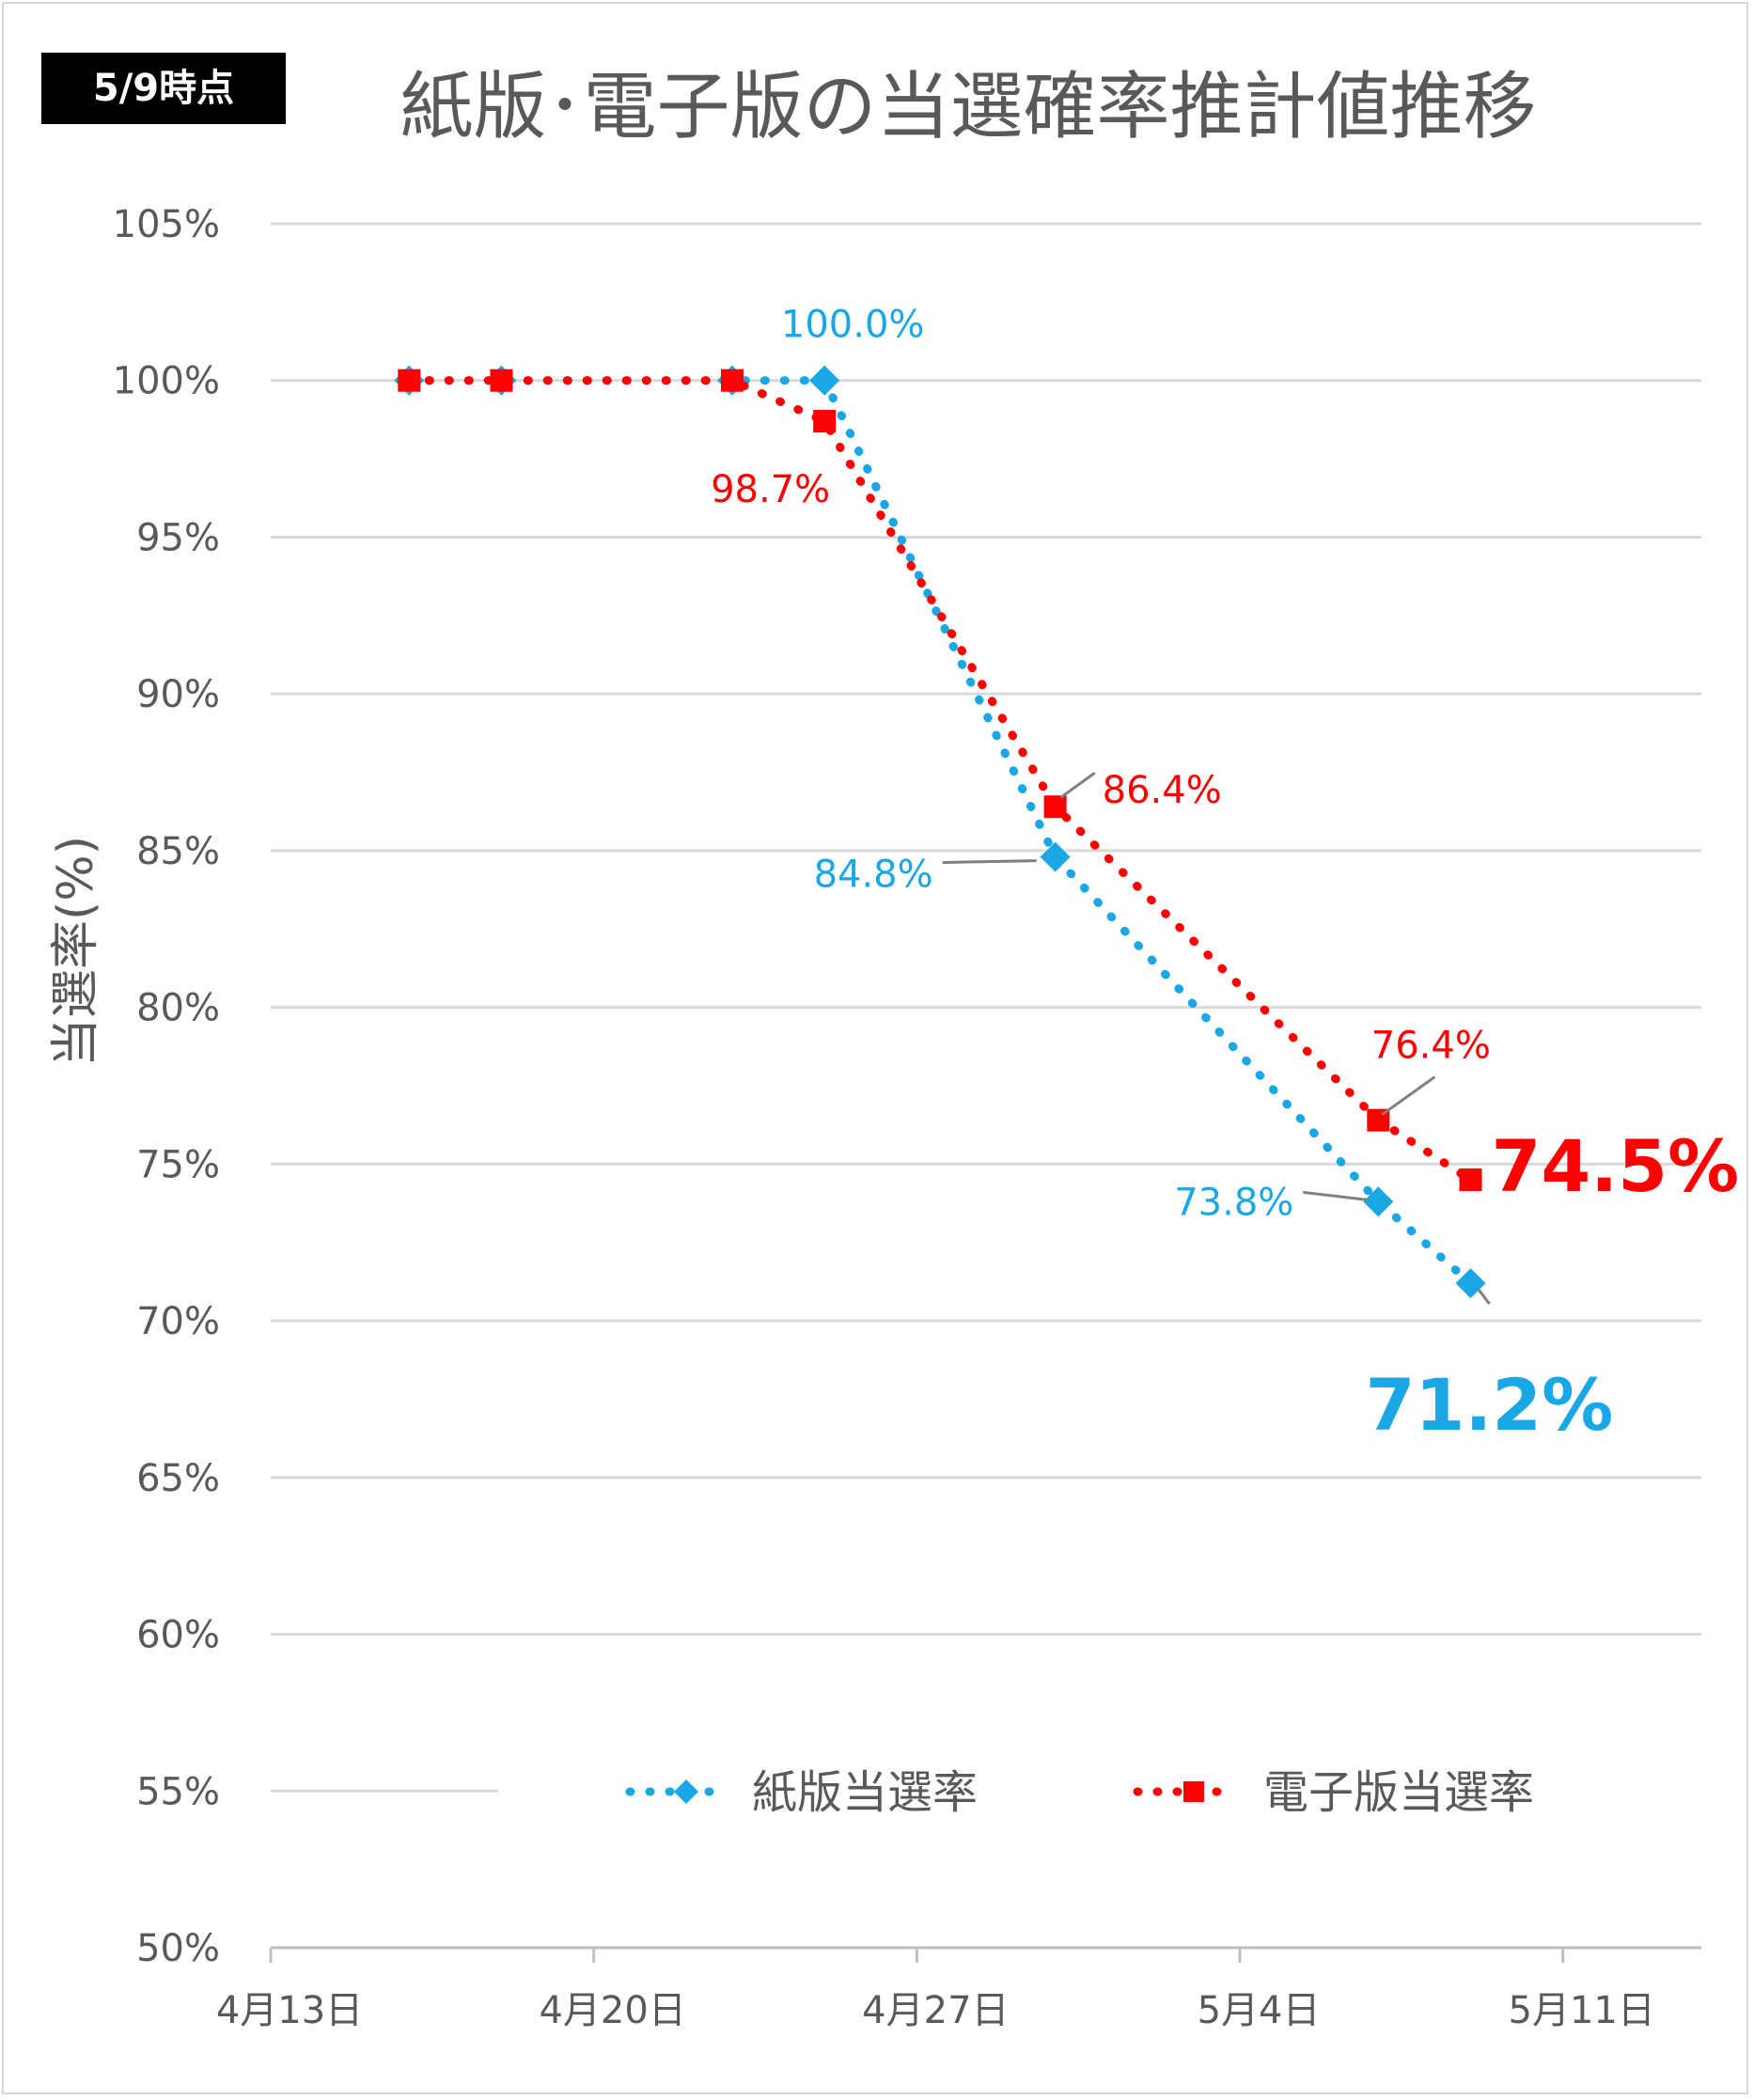 Image resolution: width=1754 pixels, height=2100 pixels. Describe the element at coordinates (968, 107) in the screenshot. I see `chart-title: 紙版･電子版の当選確率推計値推移` at that location.